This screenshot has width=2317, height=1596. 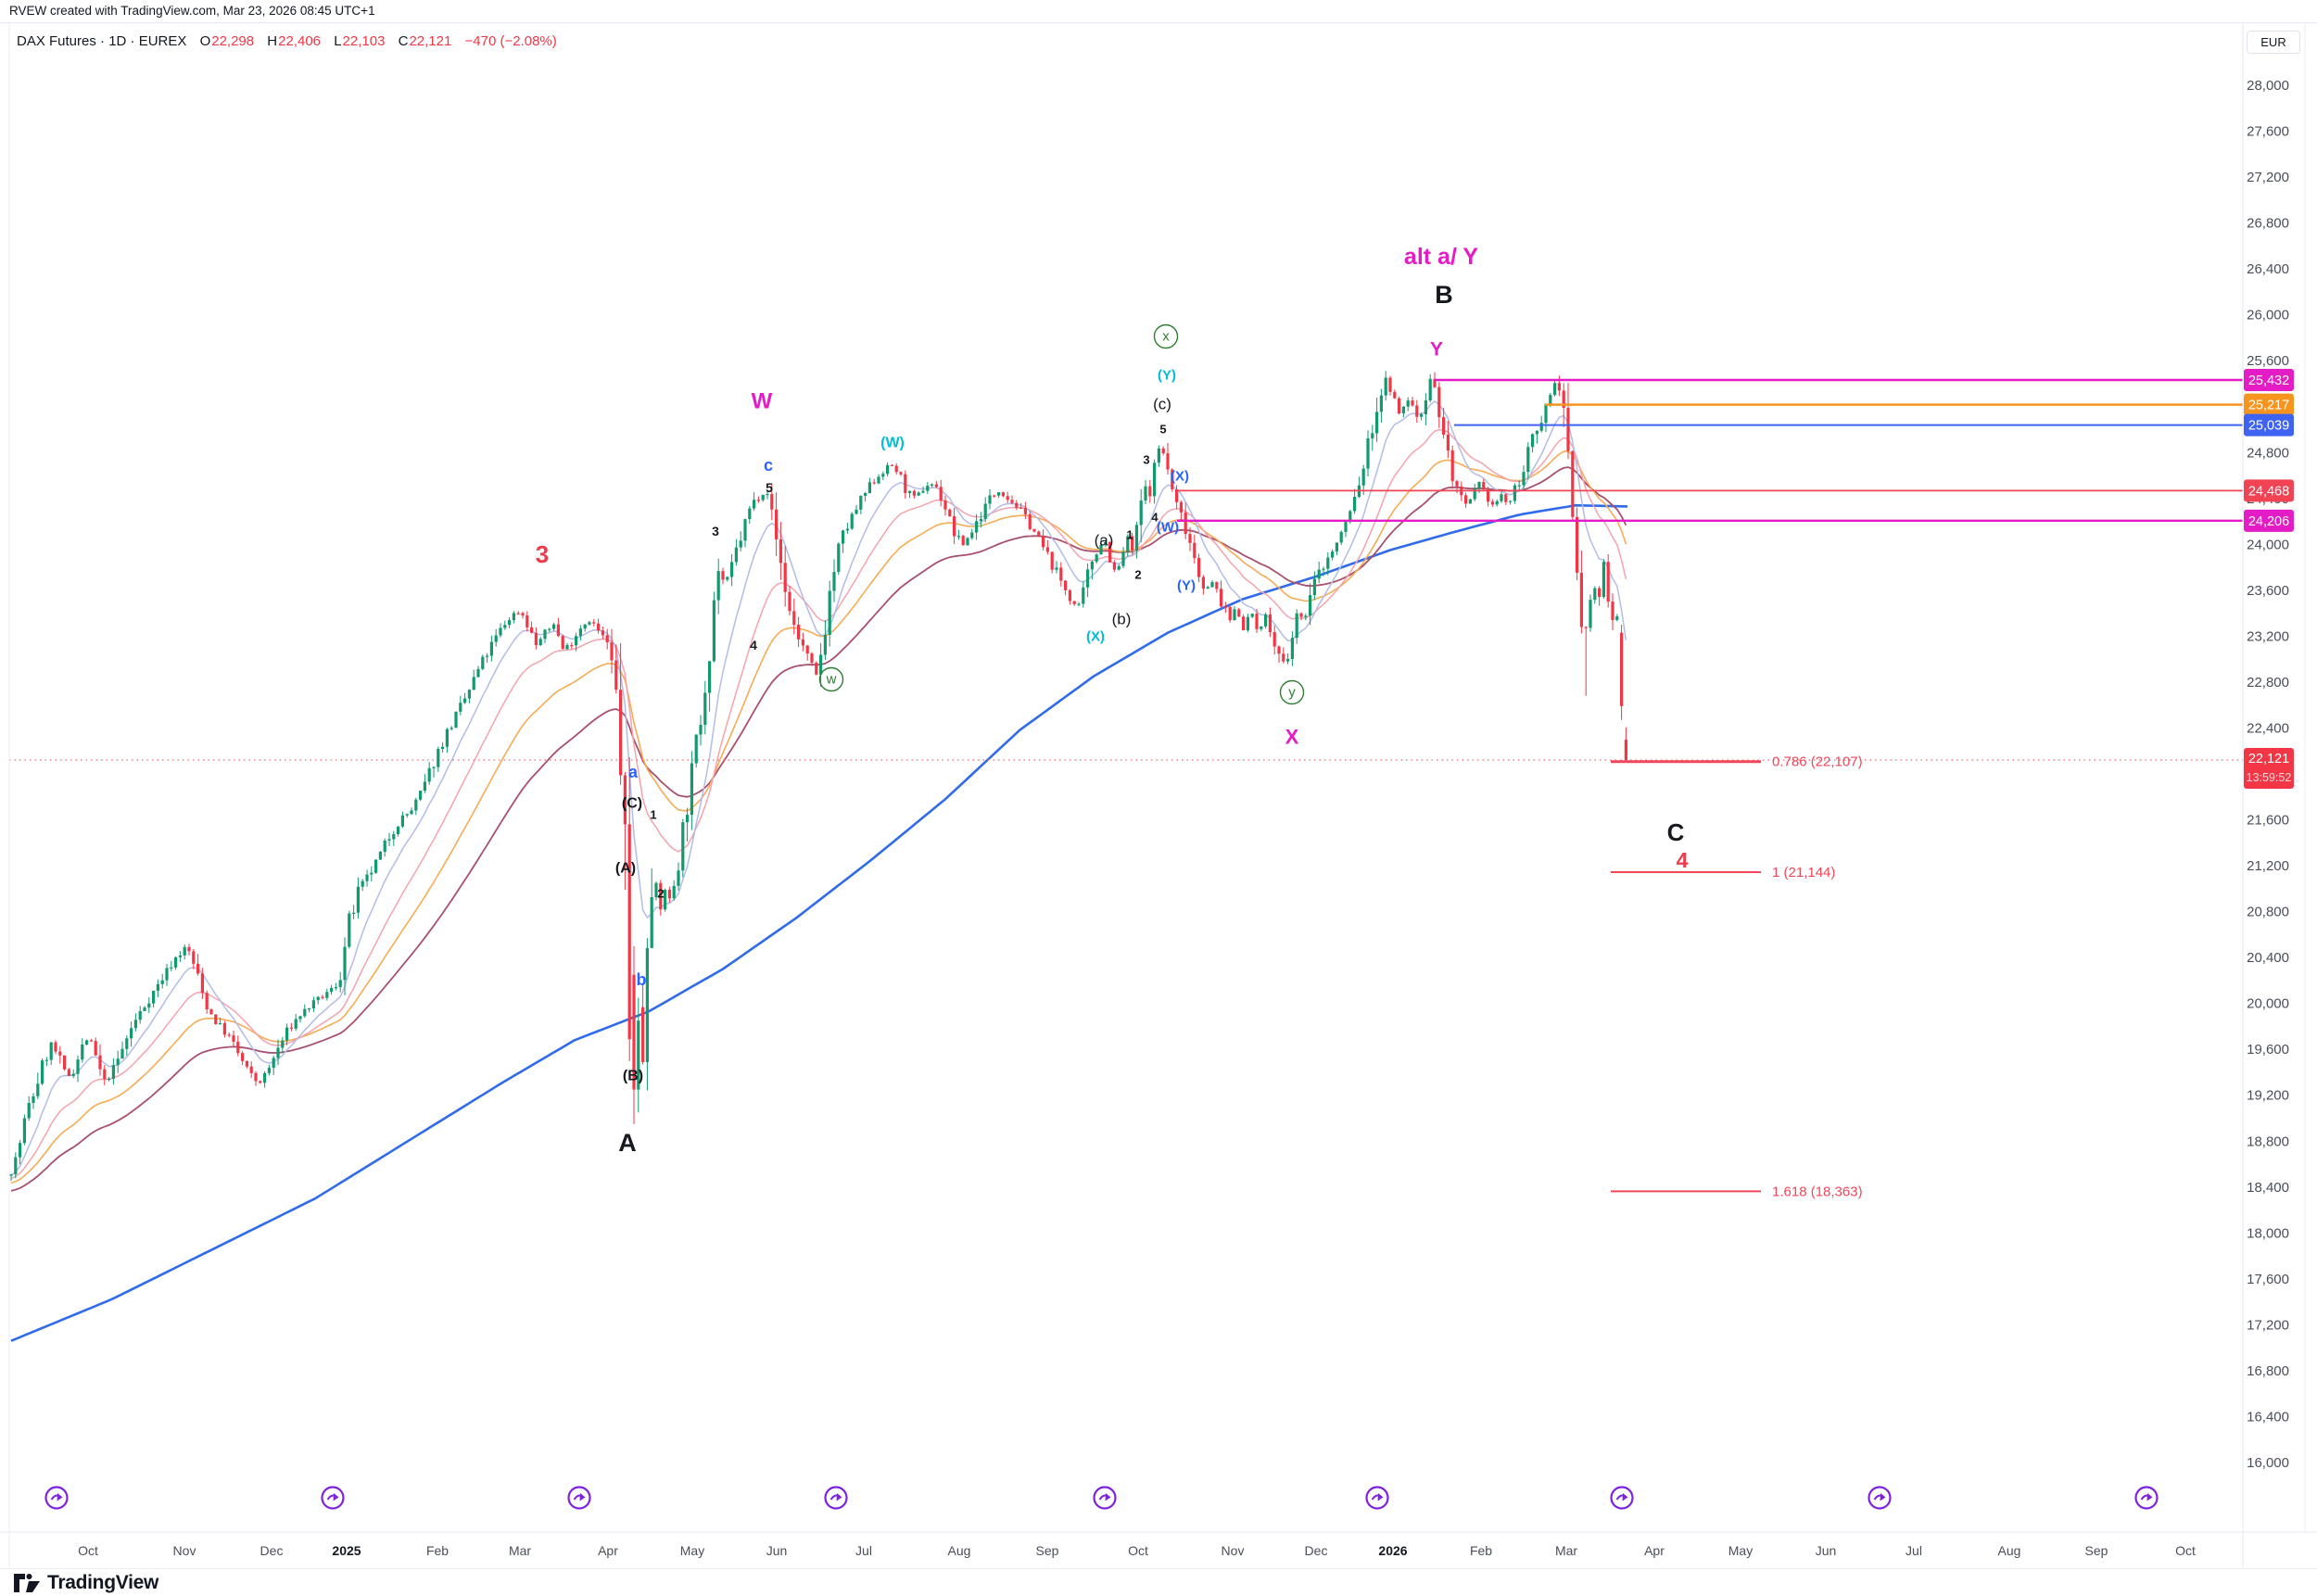 I want to click on tradingview-wordmark: TradingView, so click(x=103, y=1582).